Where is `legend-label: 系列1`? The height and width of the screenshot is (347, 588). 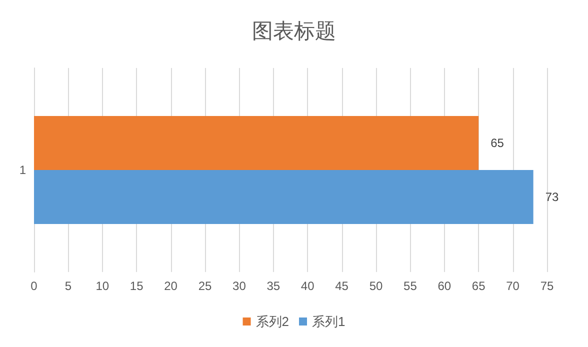
legend-label: 系列1 is located at coordinates (329, 321).